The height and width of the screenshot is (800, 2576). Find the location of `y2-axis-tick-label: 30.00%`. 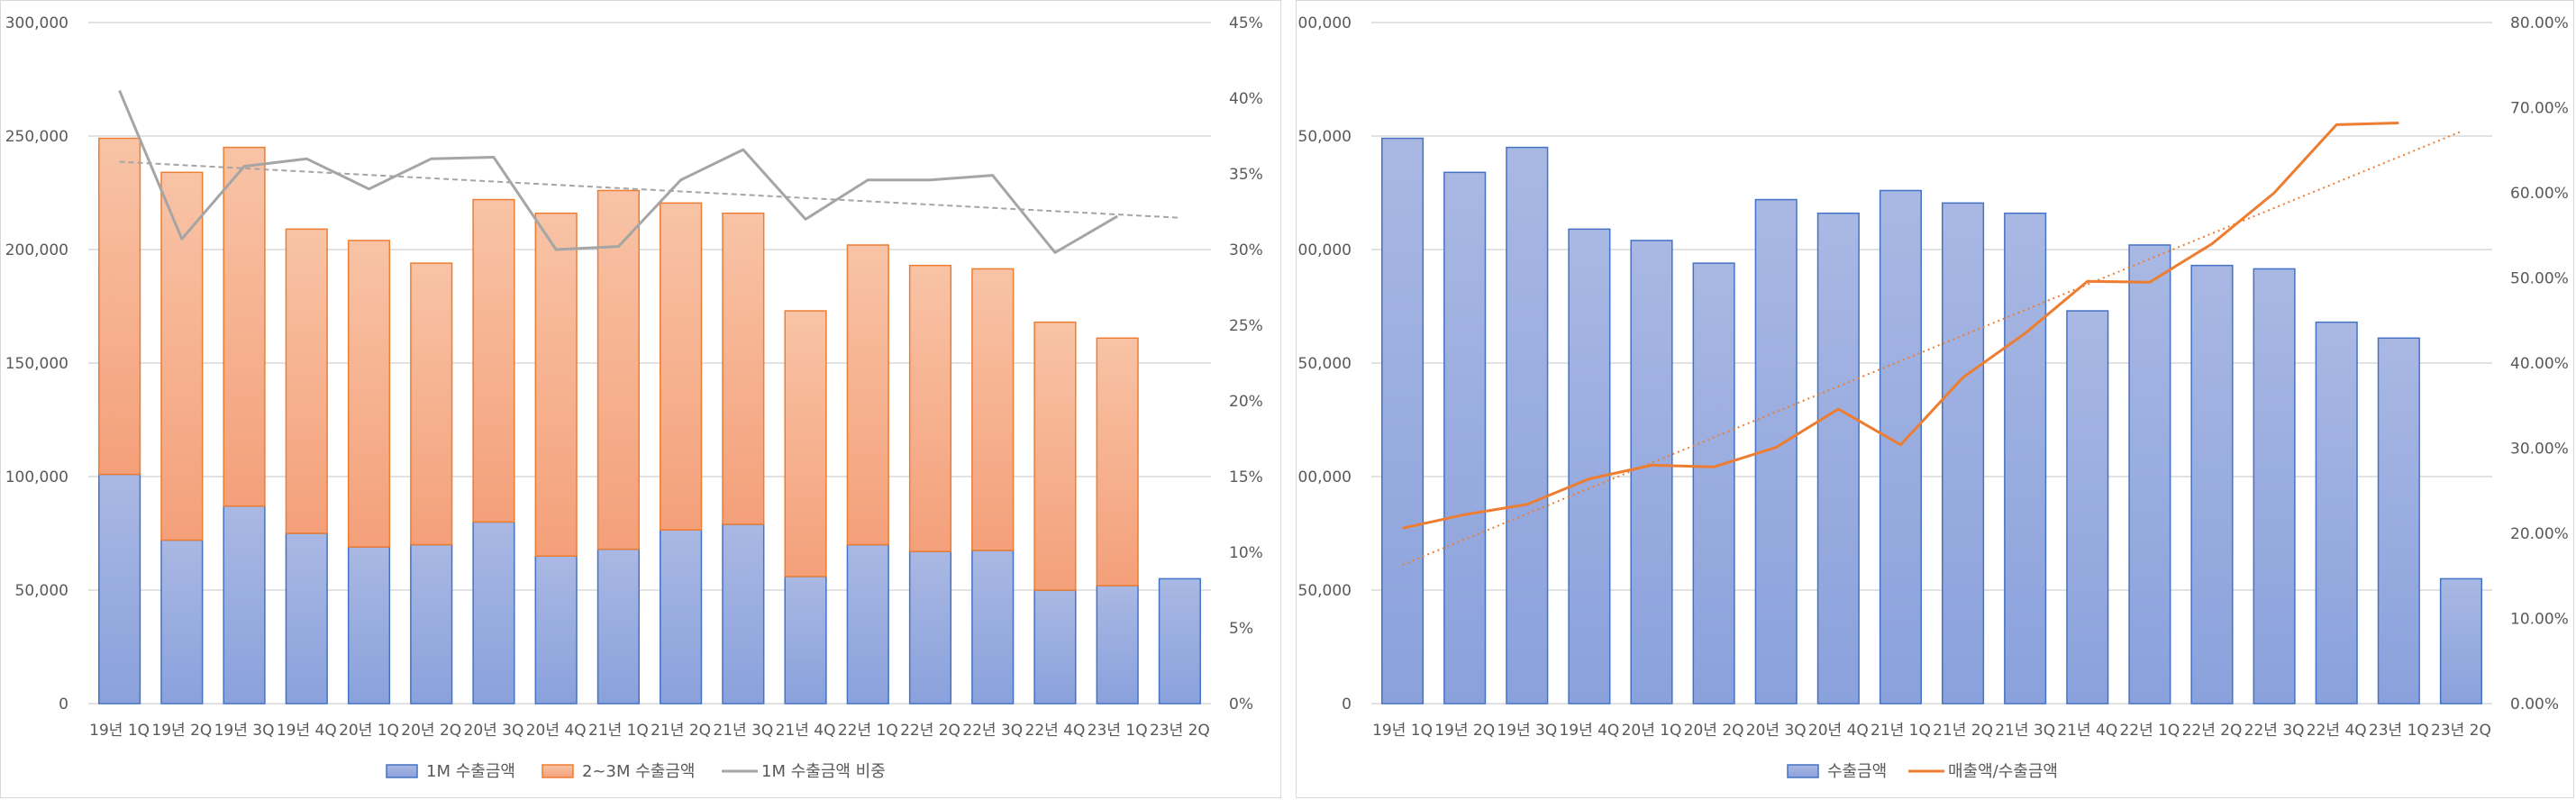

y2-axis-tick-label: 30.00% is located at coordinates (2539, 450).